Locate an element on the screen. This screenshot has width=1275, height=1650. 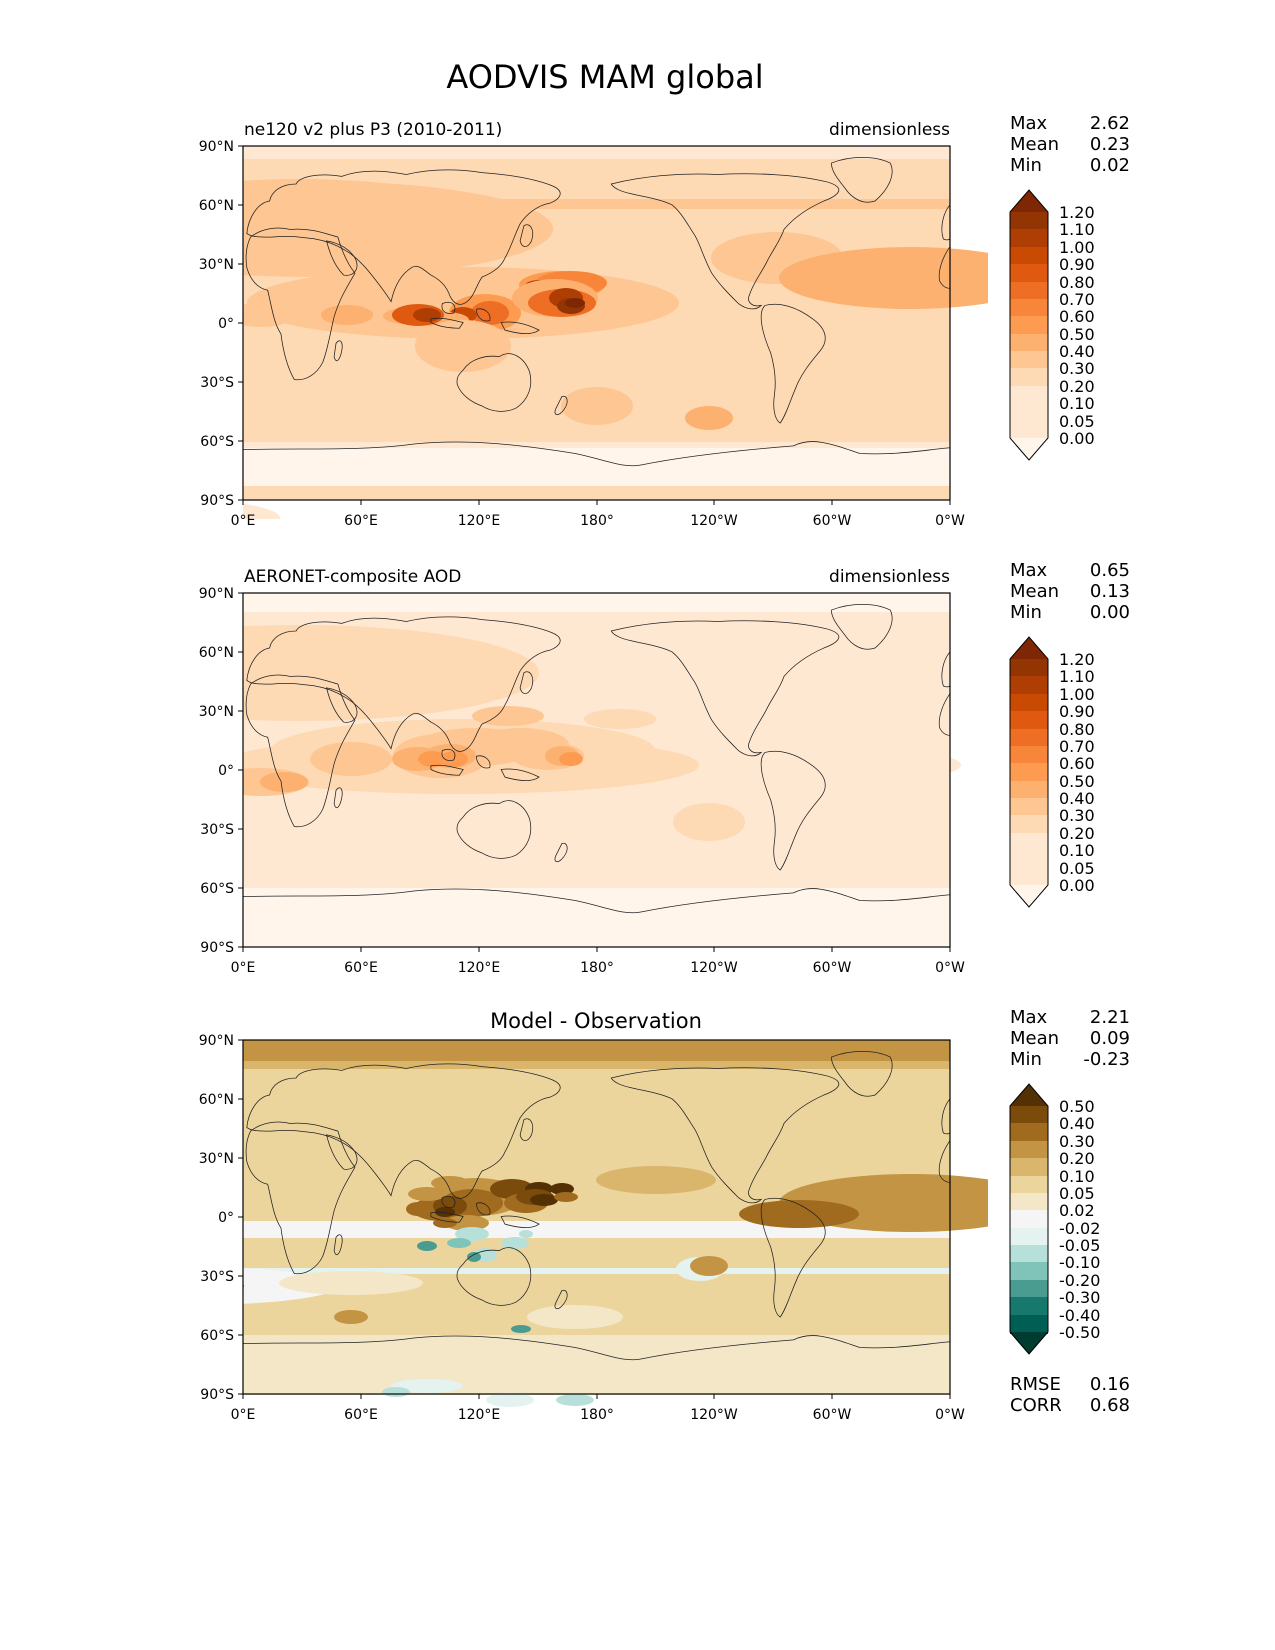
stat-value-max: 0.65 is located at coordinates (1110, 570).